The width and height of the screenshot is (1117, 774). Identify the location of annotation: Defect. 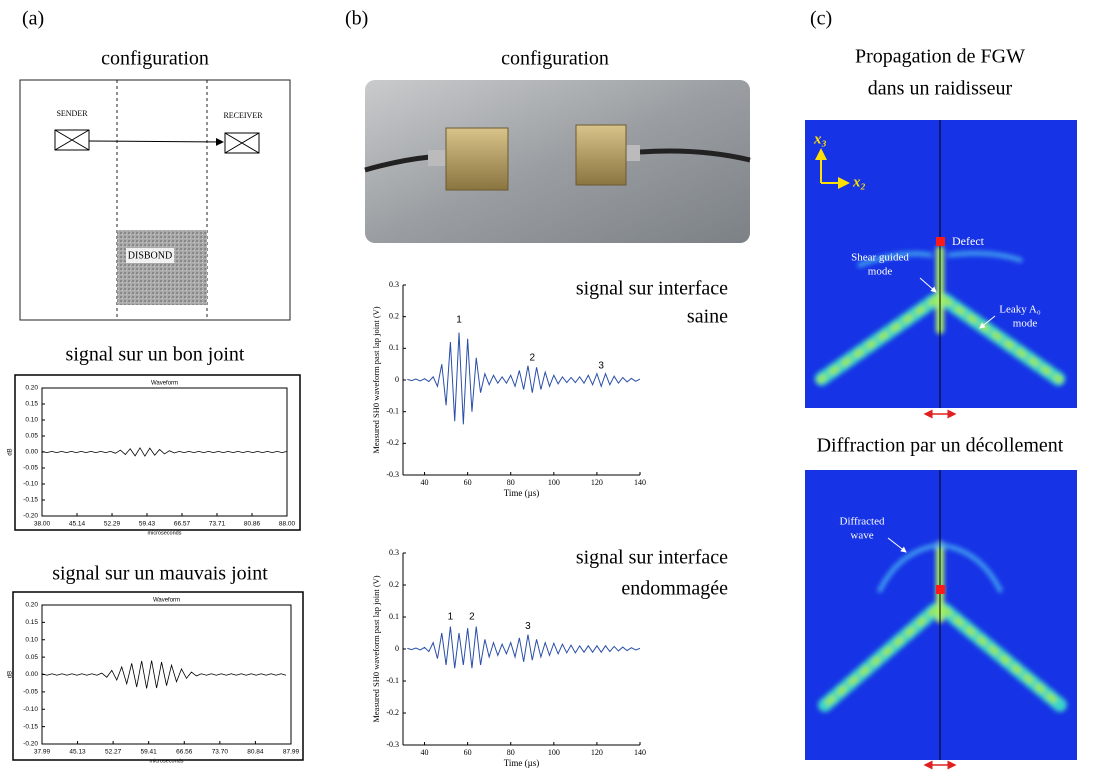
(968, 241).